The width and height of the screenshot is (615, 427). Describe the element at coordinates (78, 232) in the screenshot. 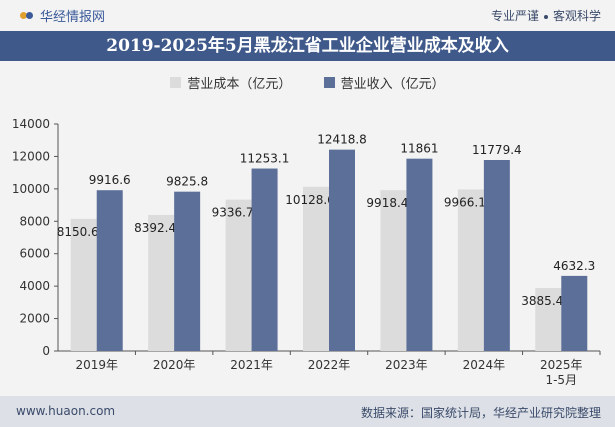

I see `data-label-cost: 8150.6` at that location.